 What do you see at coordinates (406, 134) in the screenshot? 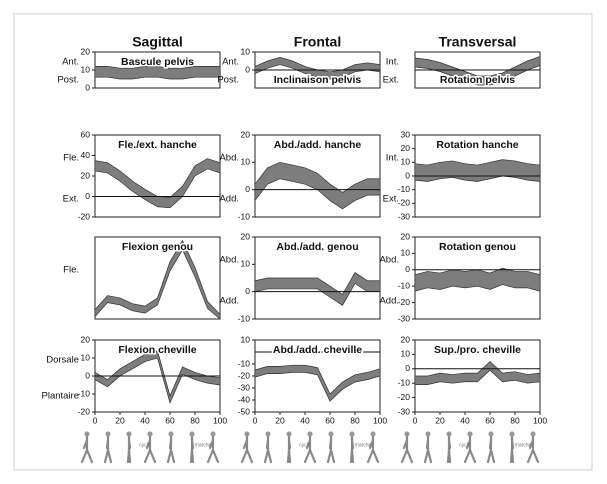
I see `y-tick-label: 30` at bounding box center [406, 134].